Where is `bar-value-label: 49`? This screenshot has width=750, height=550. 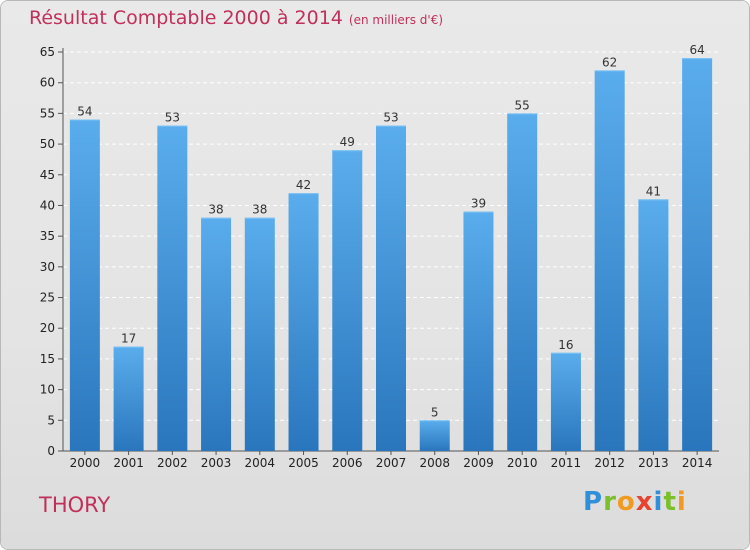 bar-value-label: 49 is located at coordinates (347, 142).